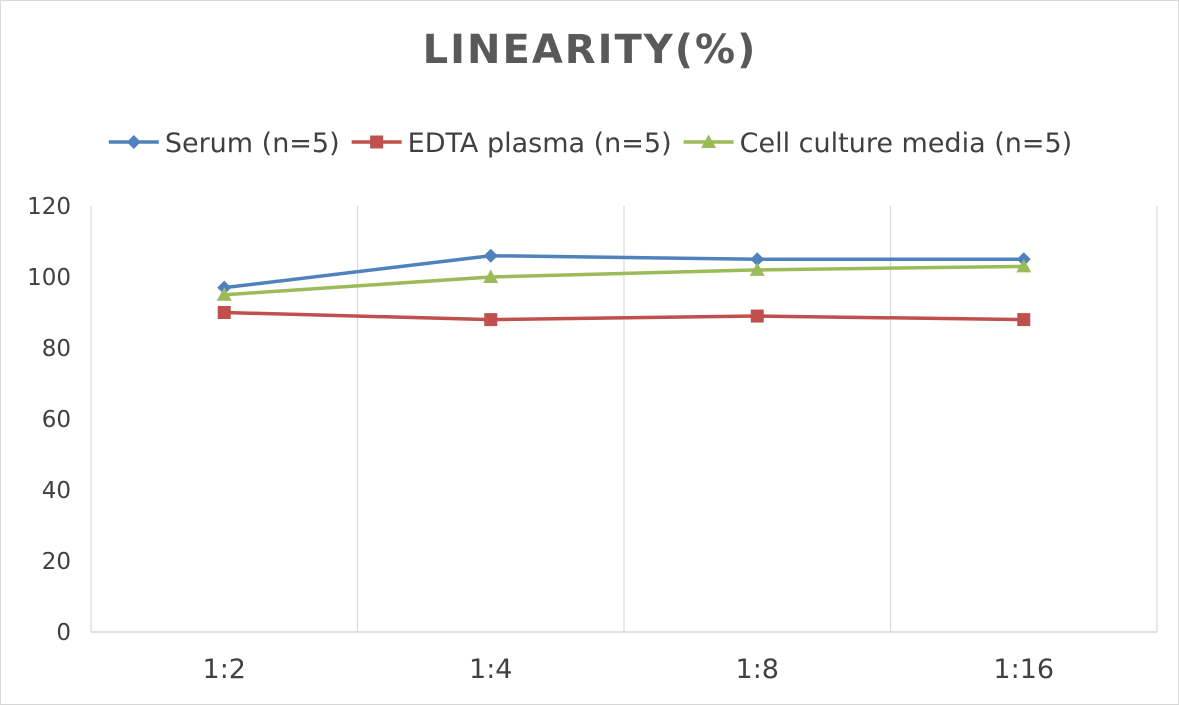 The height and width of the screenshot is (706, 1179). Describe the element at coordinates (63, 633) in the screenshot. I see `y-tick-label: 0` at that location.